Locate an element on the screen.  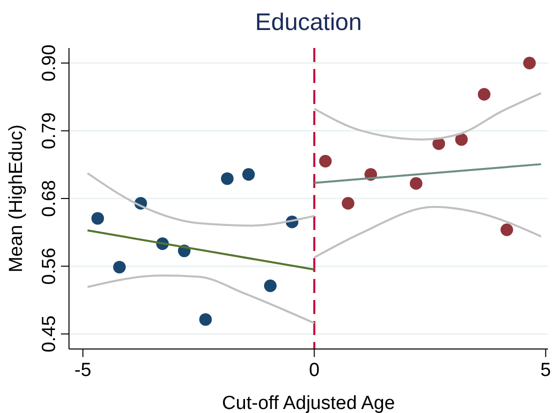
y-tick-label: 0.79 is located at coordinates (49, 131).